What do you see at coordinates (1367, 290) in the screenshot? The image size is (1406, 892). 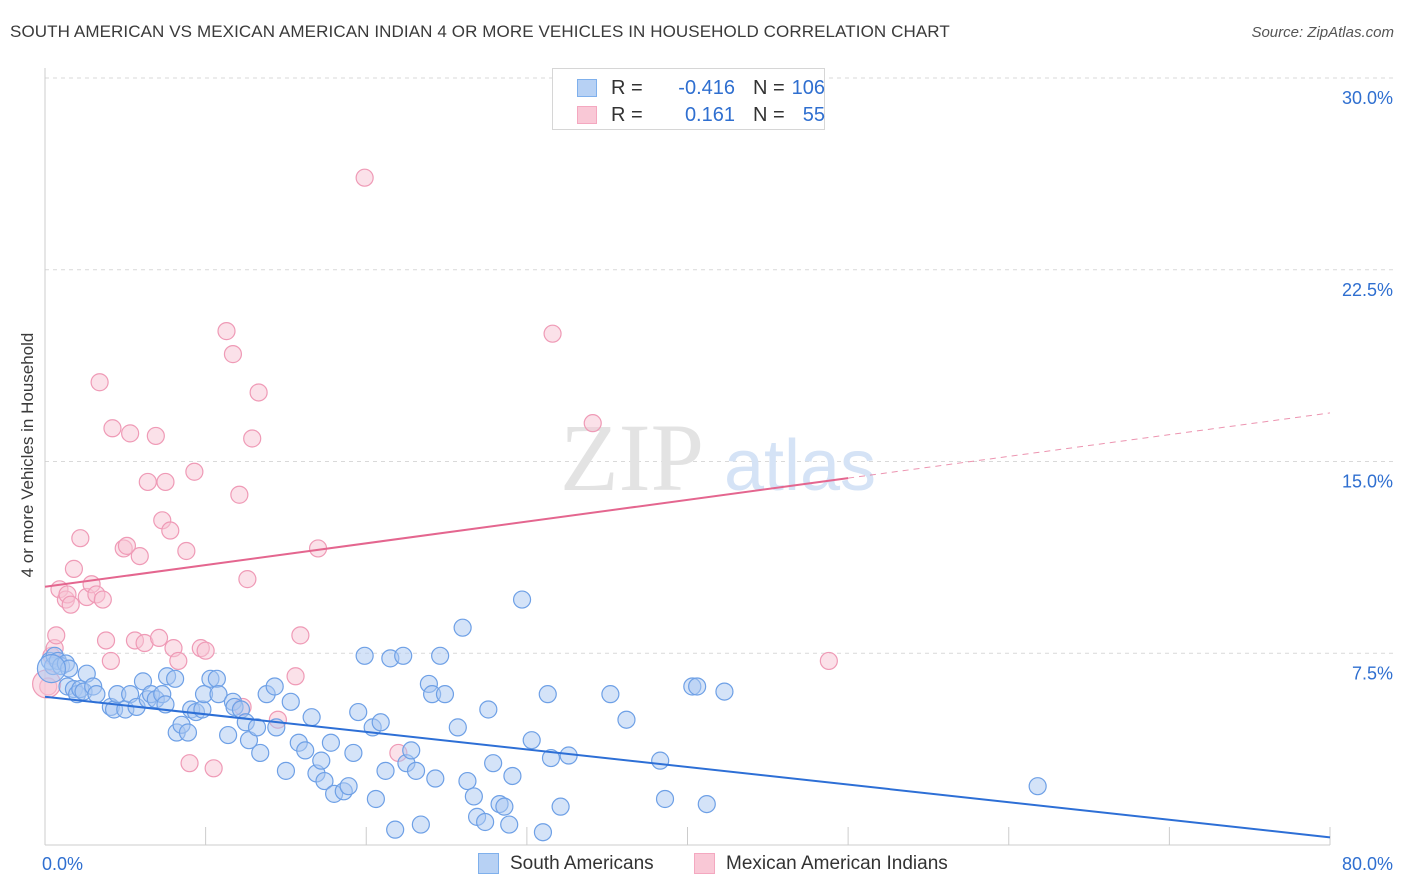 I see `y-tick-label: 22.5%` at bounding box center [1367, 290].